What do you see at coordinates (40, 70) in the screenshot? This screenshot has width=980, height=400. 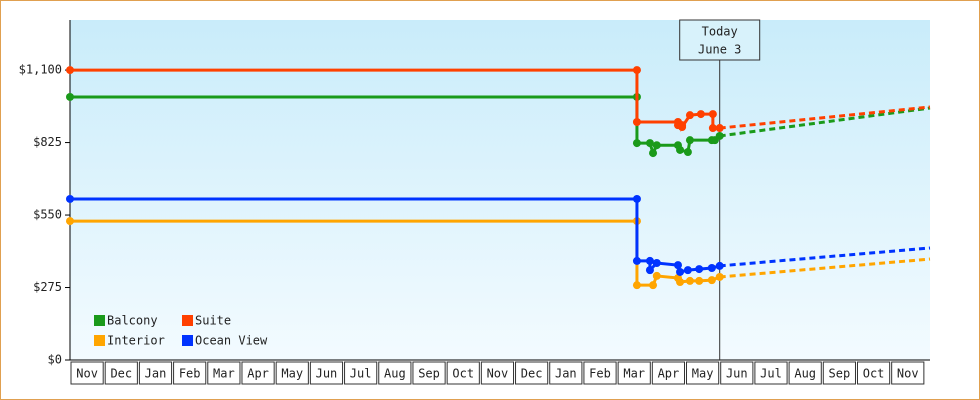 I see `y-tick-label: $1,100` at bounding box center [40, 70].